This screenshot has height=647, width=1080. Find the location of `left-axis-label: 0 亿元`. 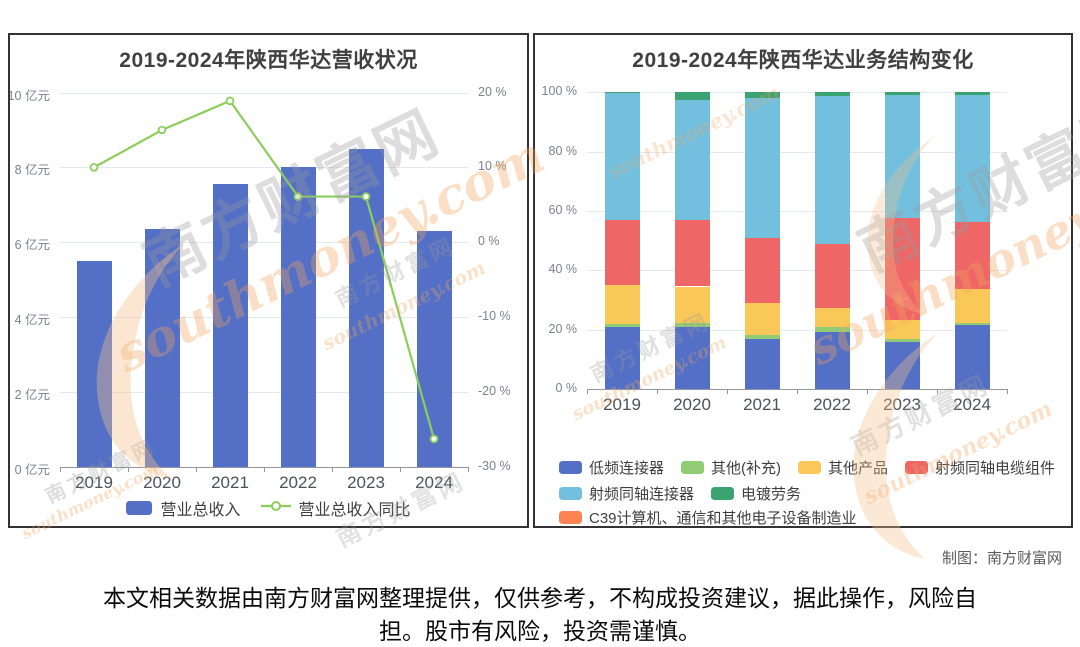

left-axis-label: 0 亿元 is located at coordinates (32, 469).